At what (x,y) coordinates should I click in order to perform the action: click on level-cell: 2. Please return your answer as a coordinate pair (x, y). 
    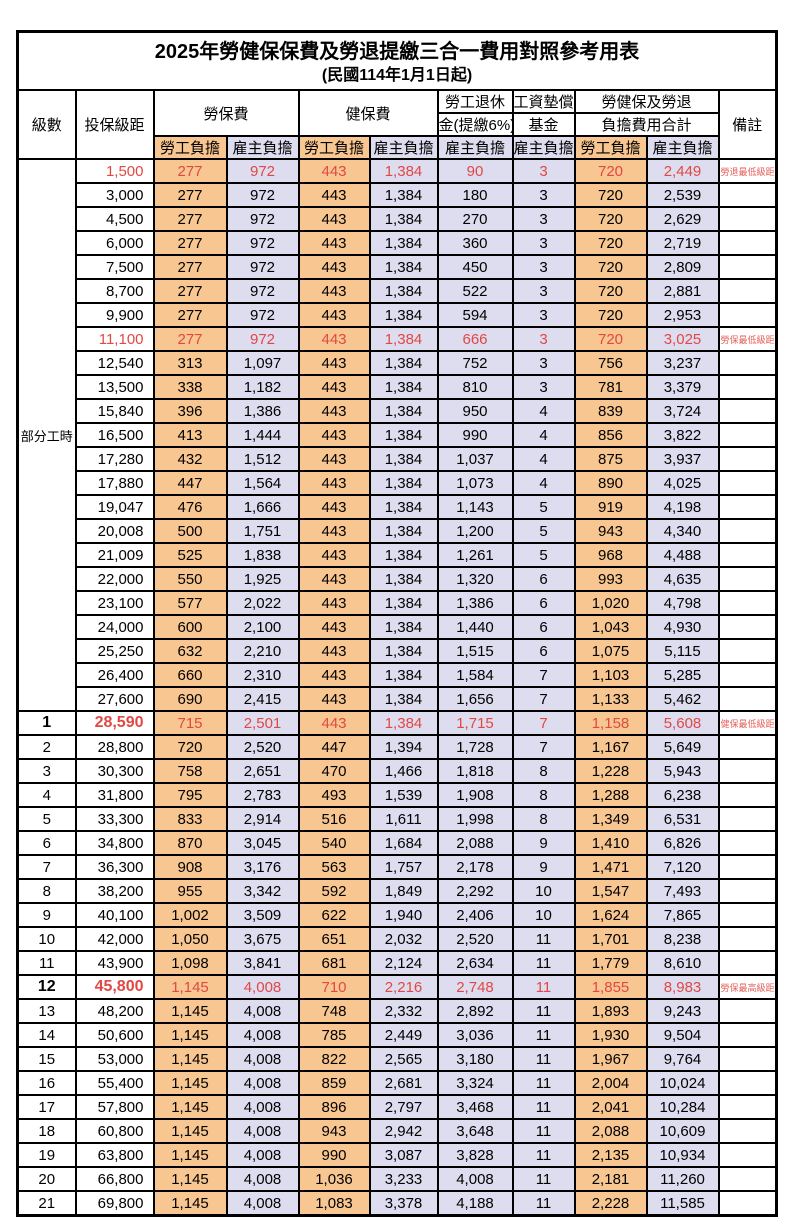
    Looking at the image, I should click on (46, 747).